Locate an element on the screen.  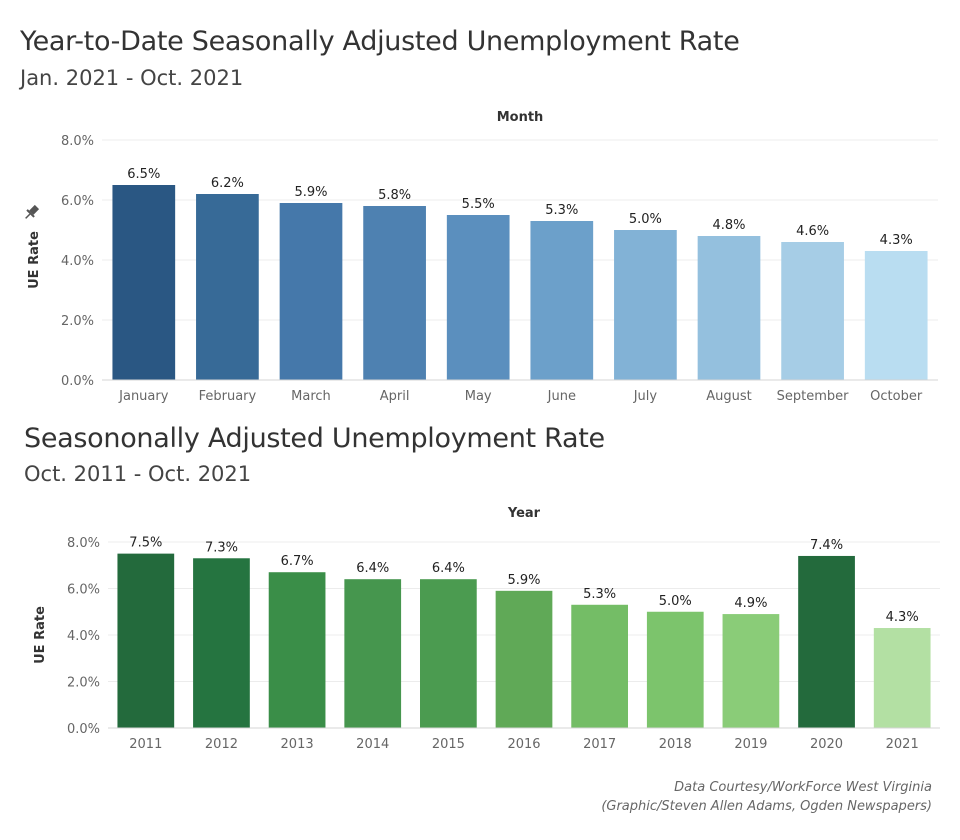
x-tick-label: 2012 is located at coordinates (221, 744).